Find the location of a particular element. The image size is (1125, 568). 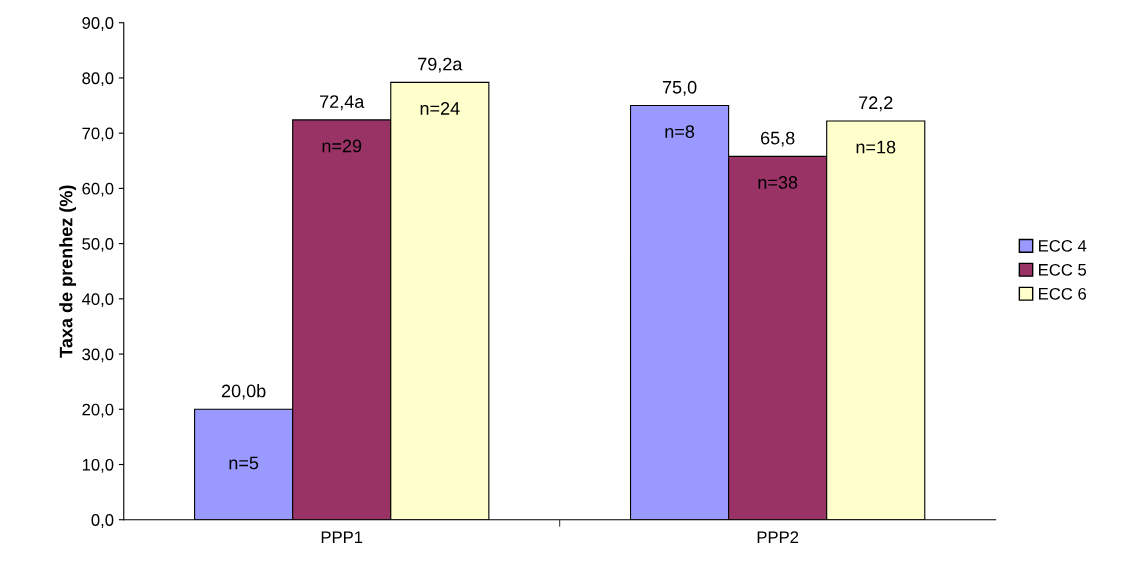

annotation: n=24 is located at coordinates (440, 108).